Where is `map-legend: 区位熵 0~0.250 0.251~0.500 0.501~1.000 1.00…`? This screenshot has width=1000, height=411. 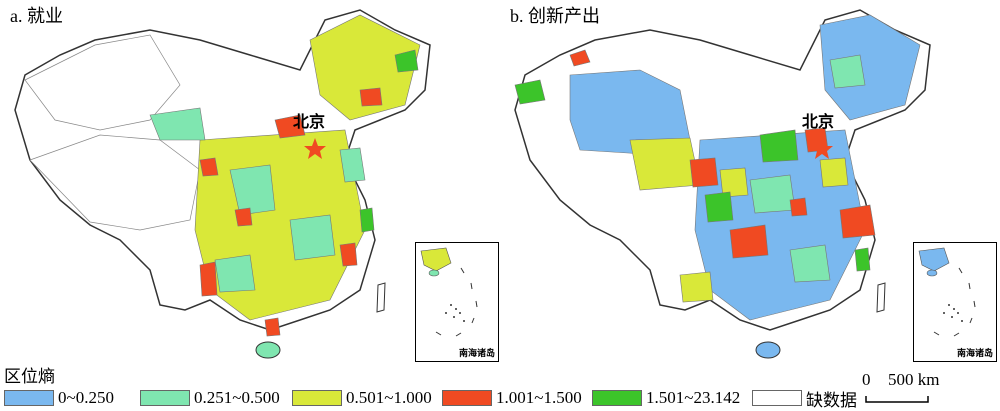
map-legend: 区位熵 0~0.250 0.251~0.500 0.501~1.000 1.00… is located at coordinates (500, 385).